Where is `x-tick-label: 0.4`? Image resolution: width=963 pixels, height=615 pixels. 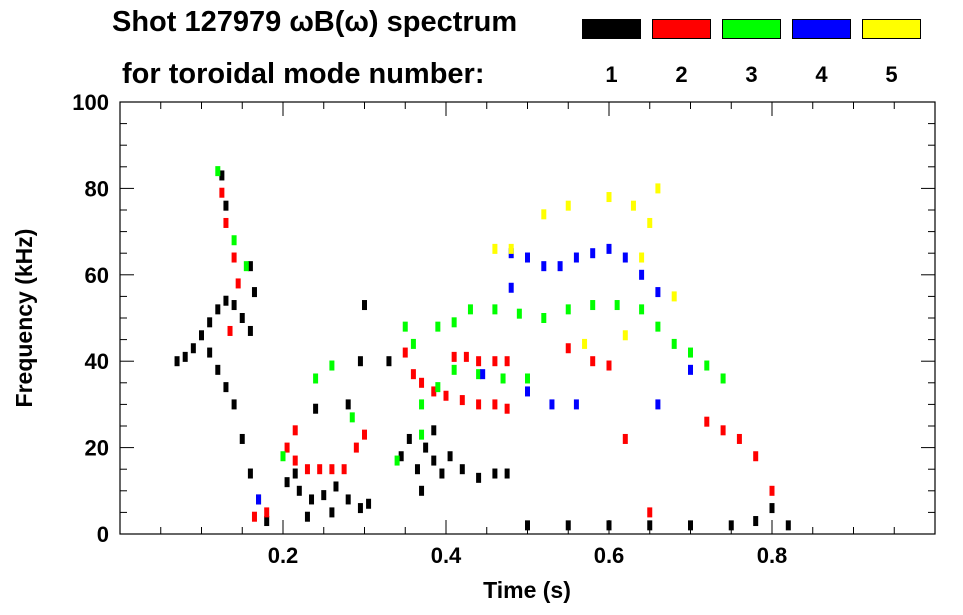
x-tick-label: 0.4 is located at coordinates (446, 555).